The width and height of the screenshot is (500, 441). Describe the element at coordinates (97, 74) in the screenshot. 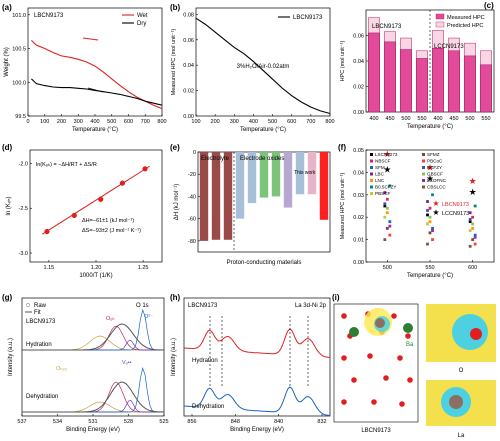

I see `series-line-wet` at that location.